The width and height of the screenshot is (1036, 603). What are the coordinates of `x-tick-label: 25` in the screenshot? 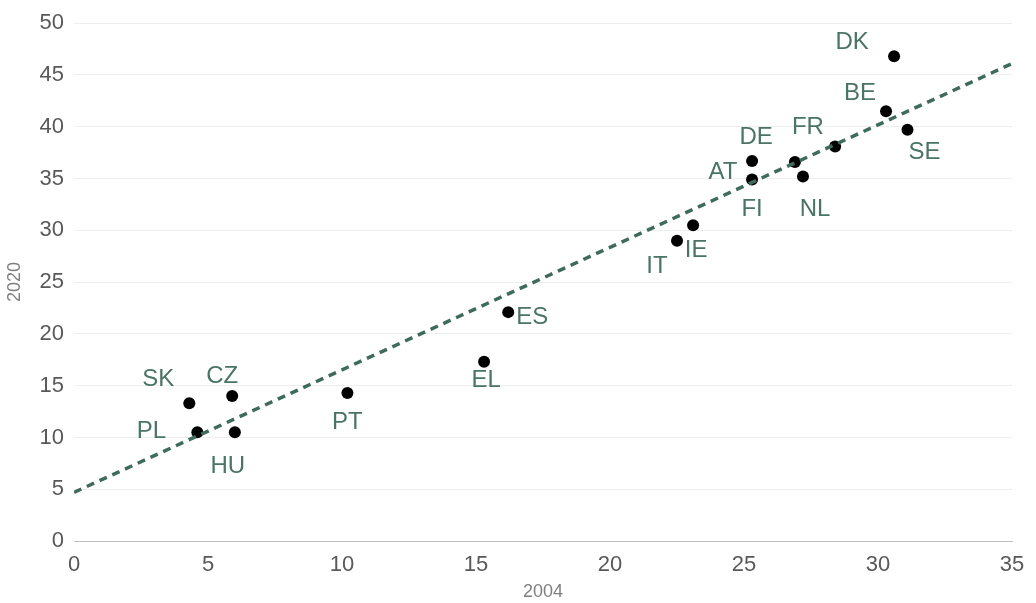 It's located at (744, 564).